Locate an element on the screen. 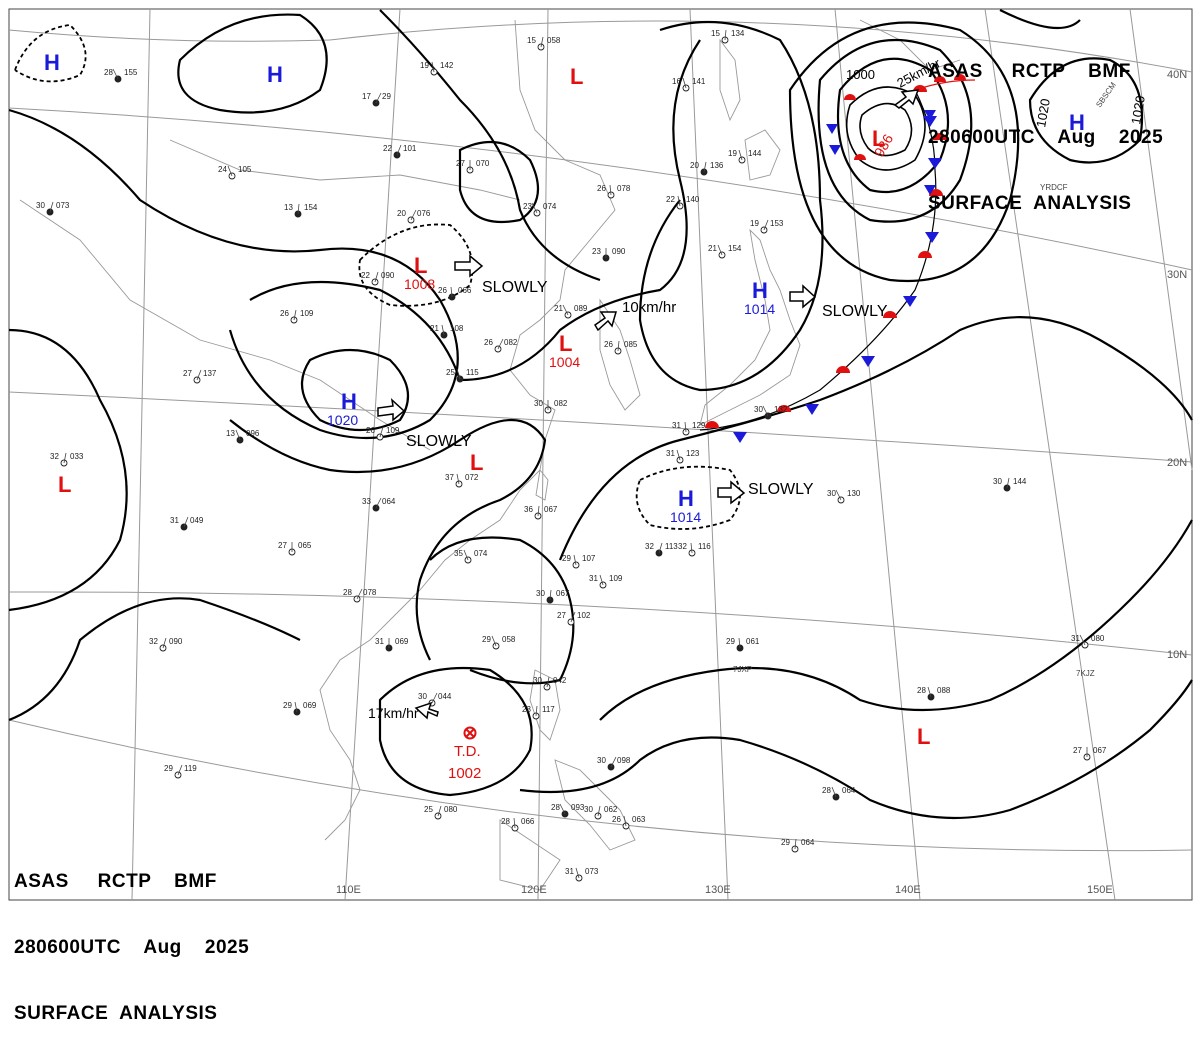  lon-label: 130E is located at coordinates (718, 890).